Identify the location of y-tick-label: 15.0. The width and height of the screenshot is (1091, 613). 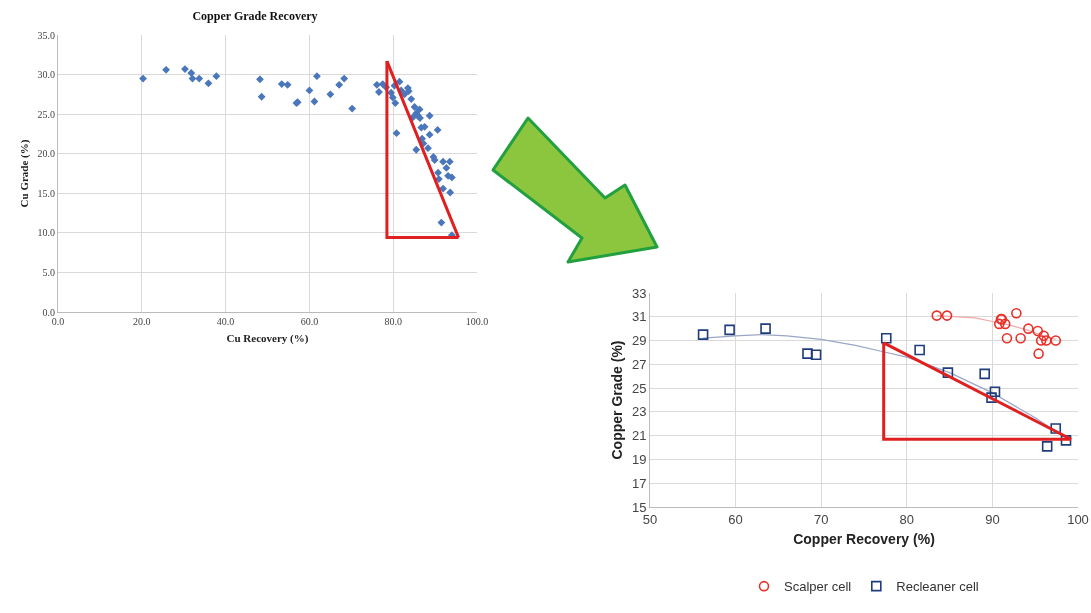
(46, 193).